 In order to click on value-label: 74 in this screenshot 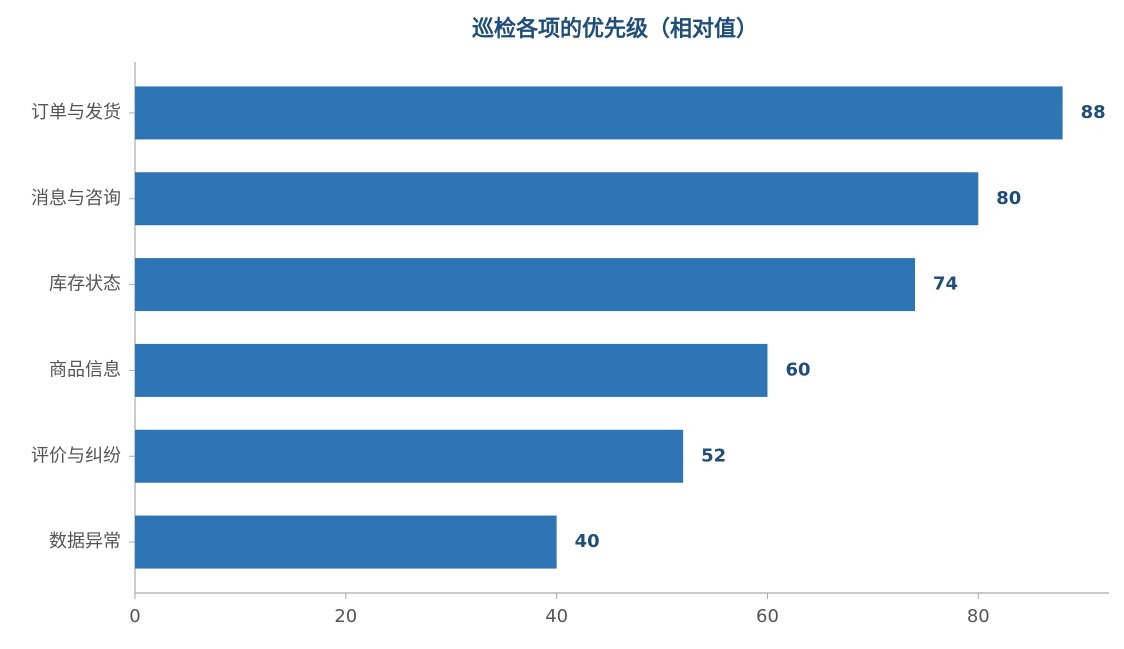, I will do `click(945, 284)`.